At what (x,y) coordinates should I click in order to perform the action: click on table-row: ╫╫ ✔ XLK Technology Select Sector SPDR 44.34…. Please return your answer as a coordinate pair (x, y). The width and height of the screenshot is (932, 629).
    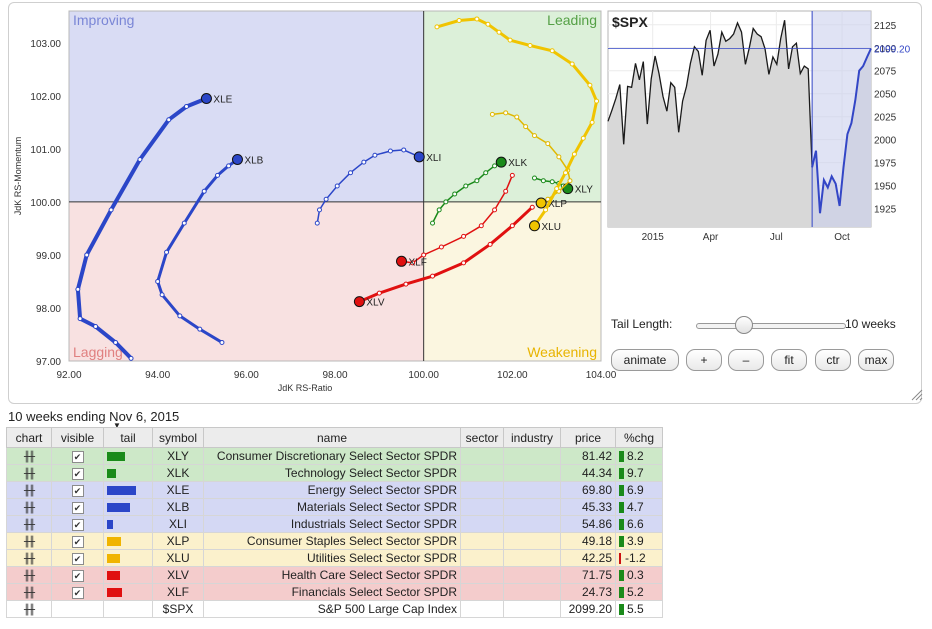
    Looking at the image, I should click on (334, 473).